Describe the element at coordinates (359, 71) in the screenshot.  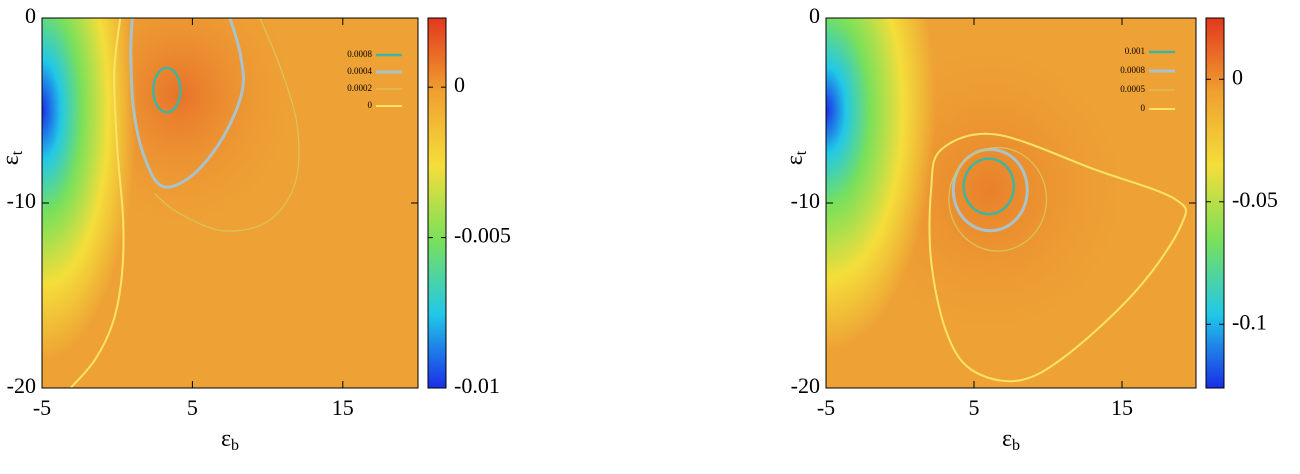
I see `legend-label: 0.0004` at that location.